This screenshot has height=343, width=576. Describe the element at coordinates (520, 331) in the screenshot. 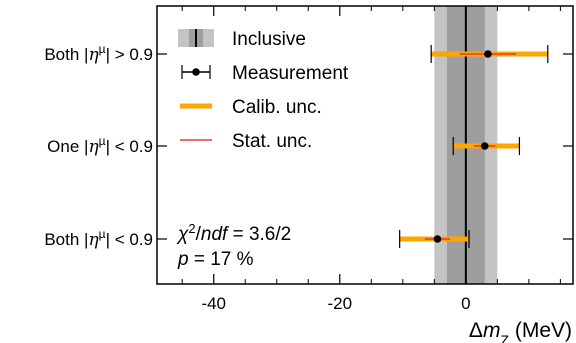

I see `x-axis-label: ΔmZ (MeV)` at that location.